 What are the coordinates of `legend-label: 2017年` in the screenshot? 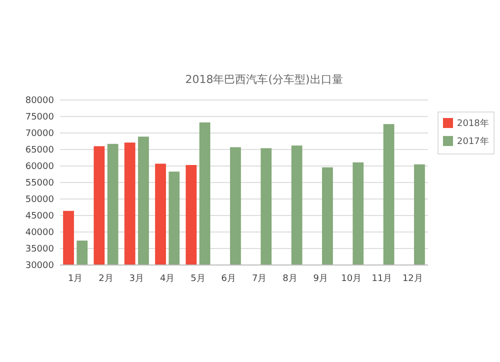 It's located at (473, 142).